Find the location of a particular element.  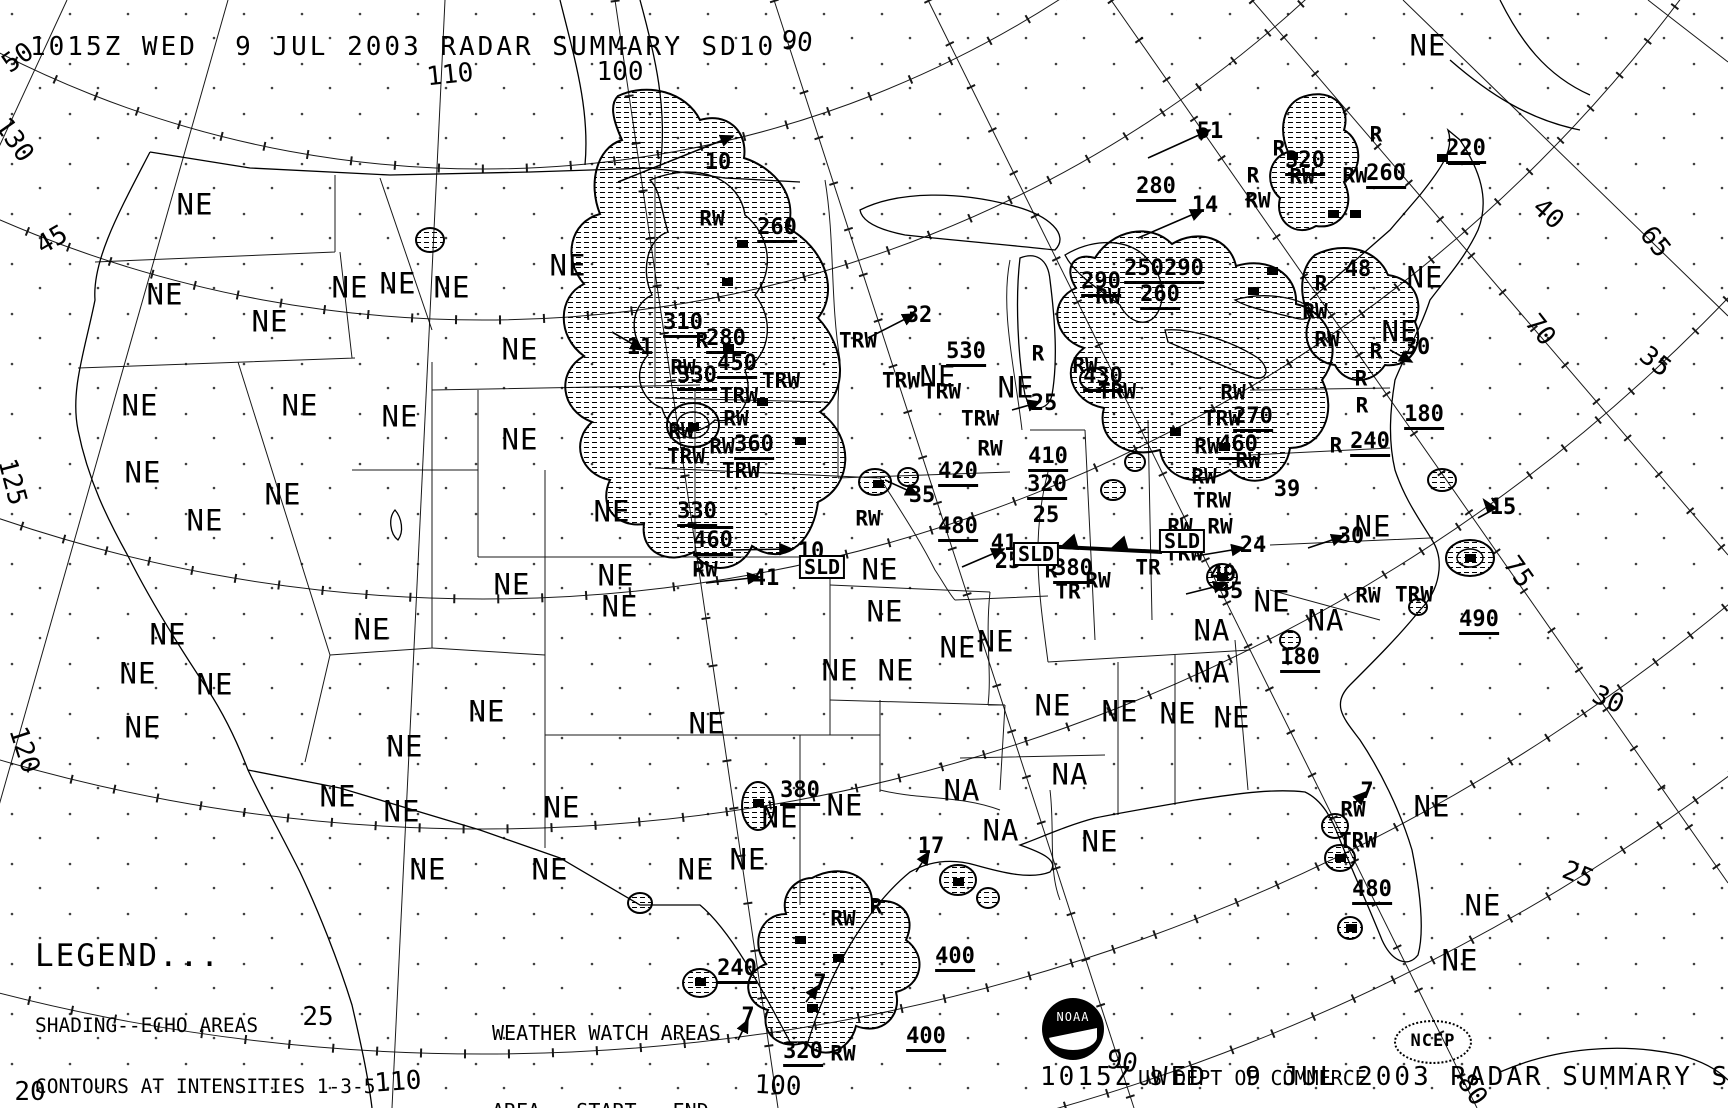

map-label-spd: 39 is located at coordinates (1287, 489).